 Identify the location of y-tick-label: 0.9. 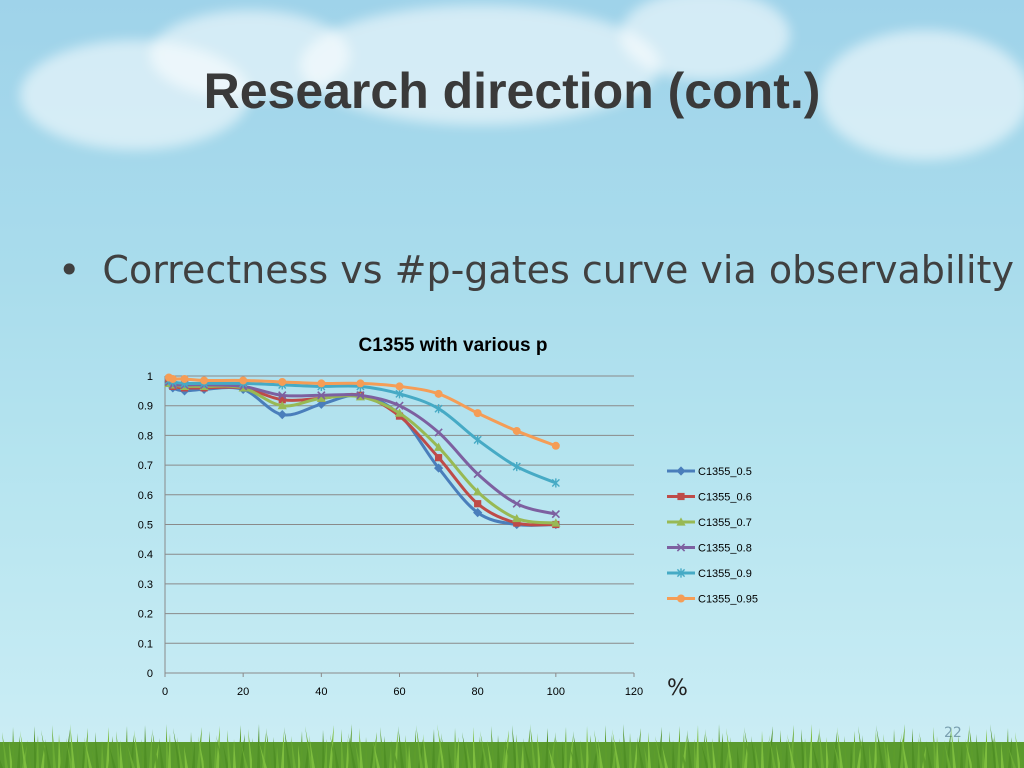
(145, 407).